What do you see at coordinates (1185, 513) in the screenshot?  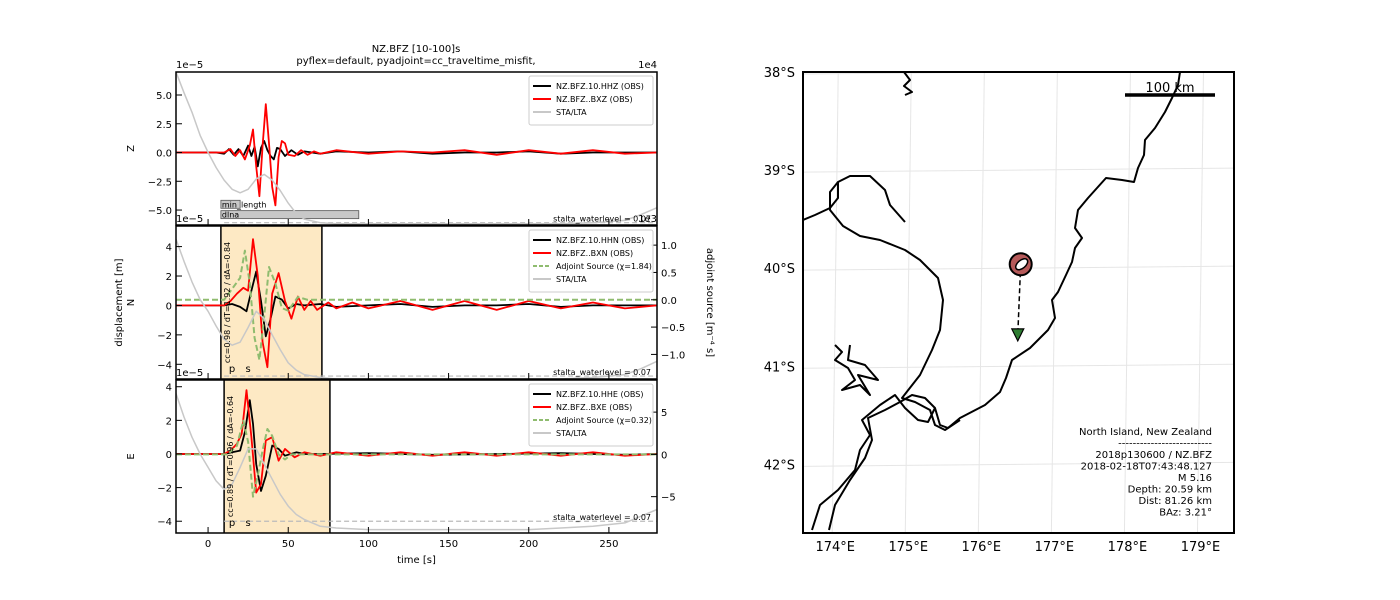 I see `event-info-line: BAz: 3.21°` at bounding box center [1185, 513].